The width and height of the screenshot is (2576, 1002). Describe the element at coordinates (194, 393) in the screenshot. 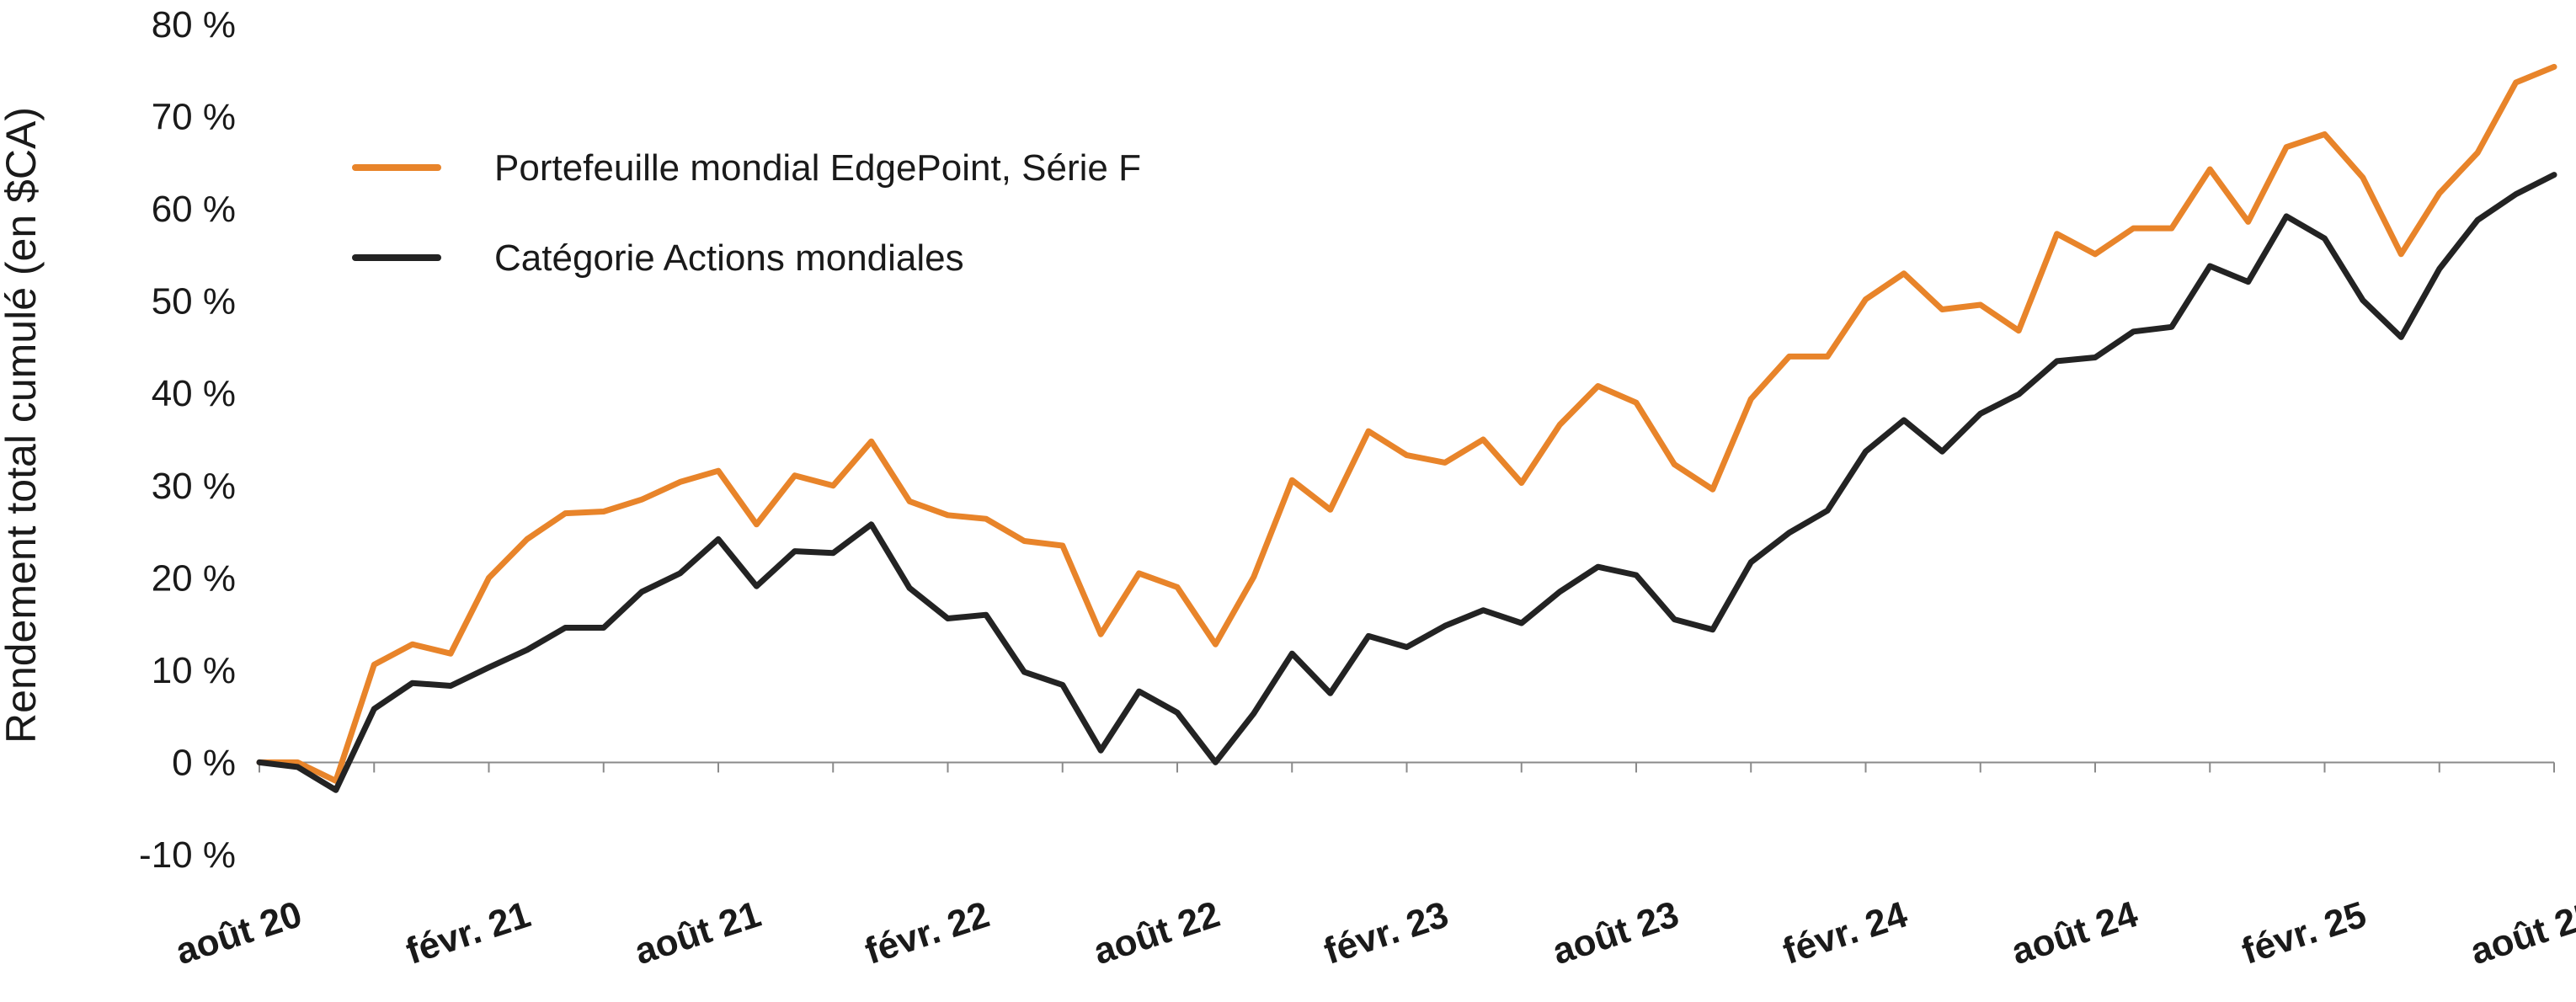

I see `y-tick-label: 40 %` at that location.